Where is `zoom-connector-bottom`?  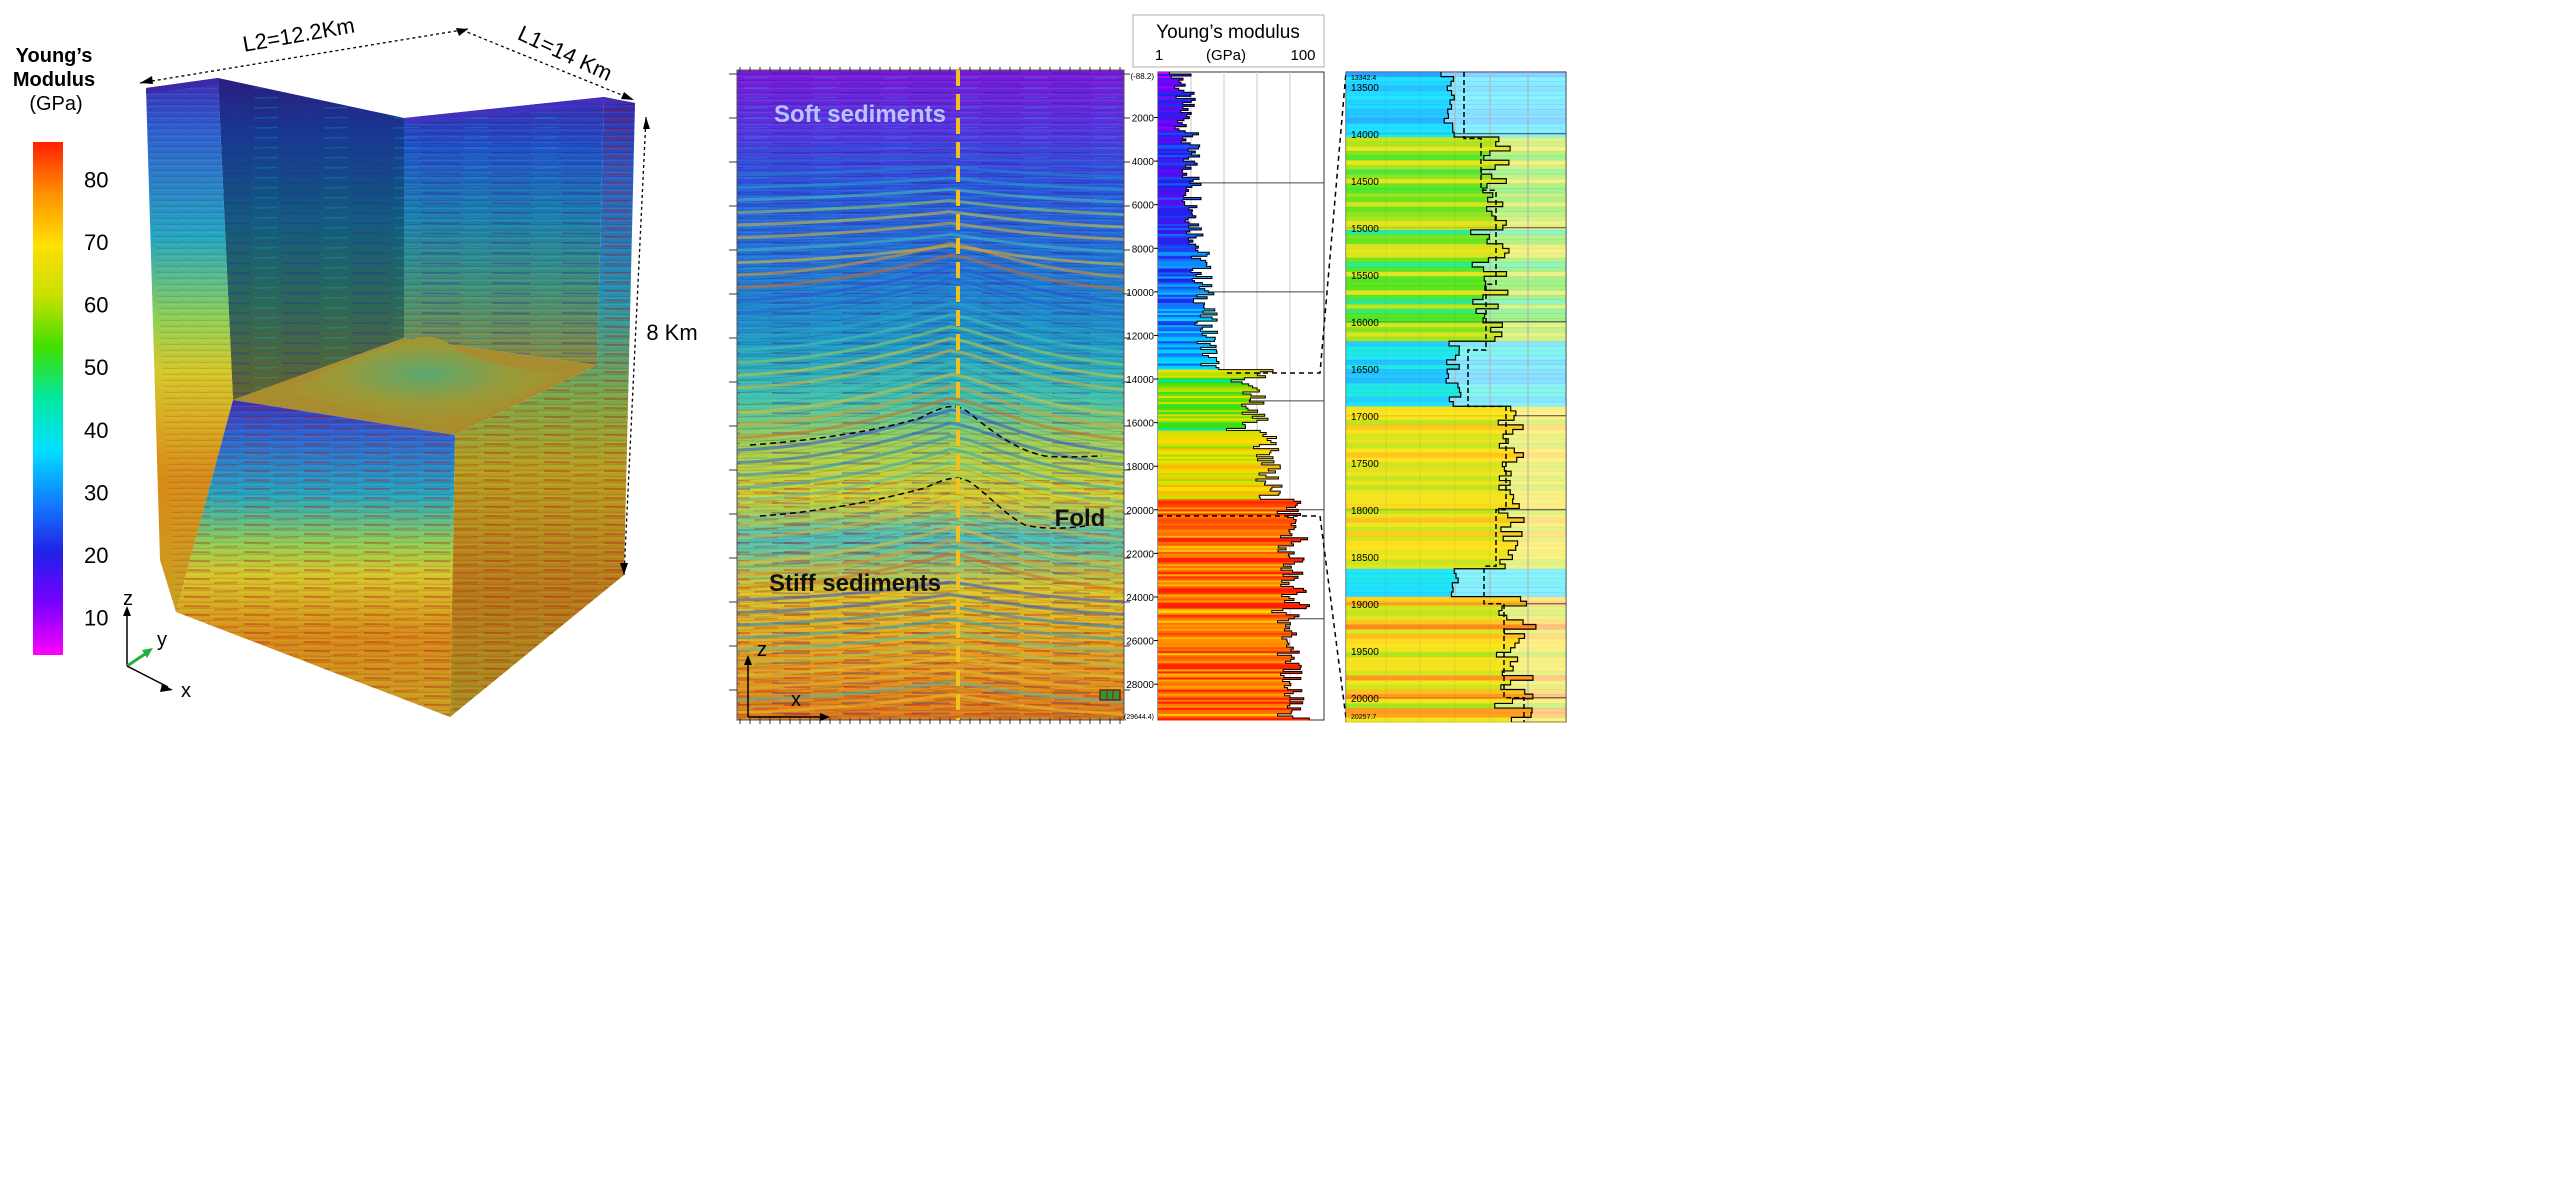
zoom-connector-bottom is located at coordinates (1252, 617).